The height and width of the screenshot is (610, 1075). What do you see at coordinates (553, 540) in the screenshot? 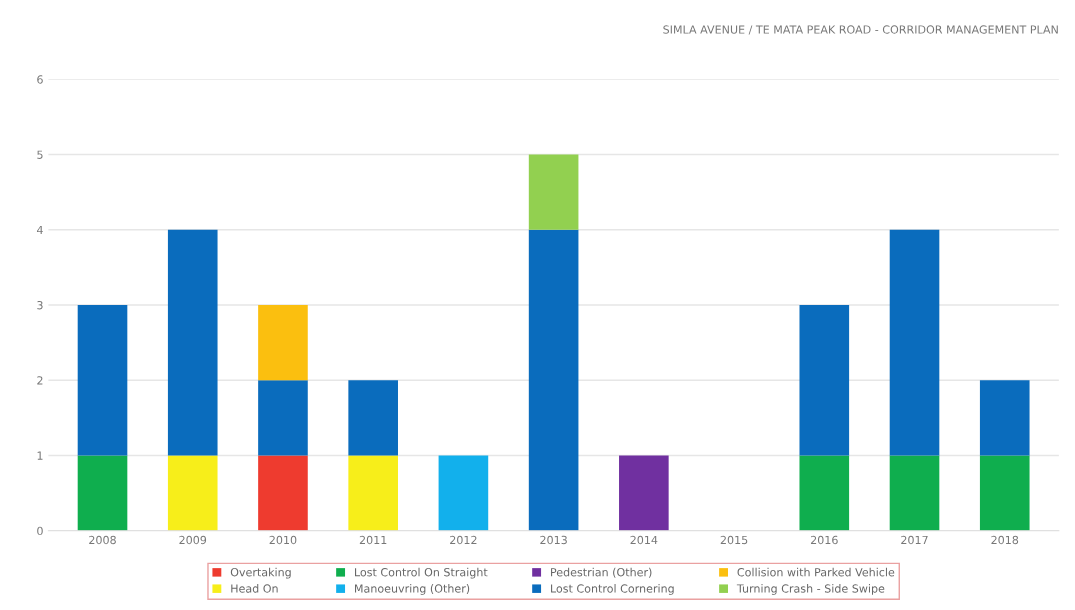
I see `x-tick-label: 2013` at bounding box center [553, 540].